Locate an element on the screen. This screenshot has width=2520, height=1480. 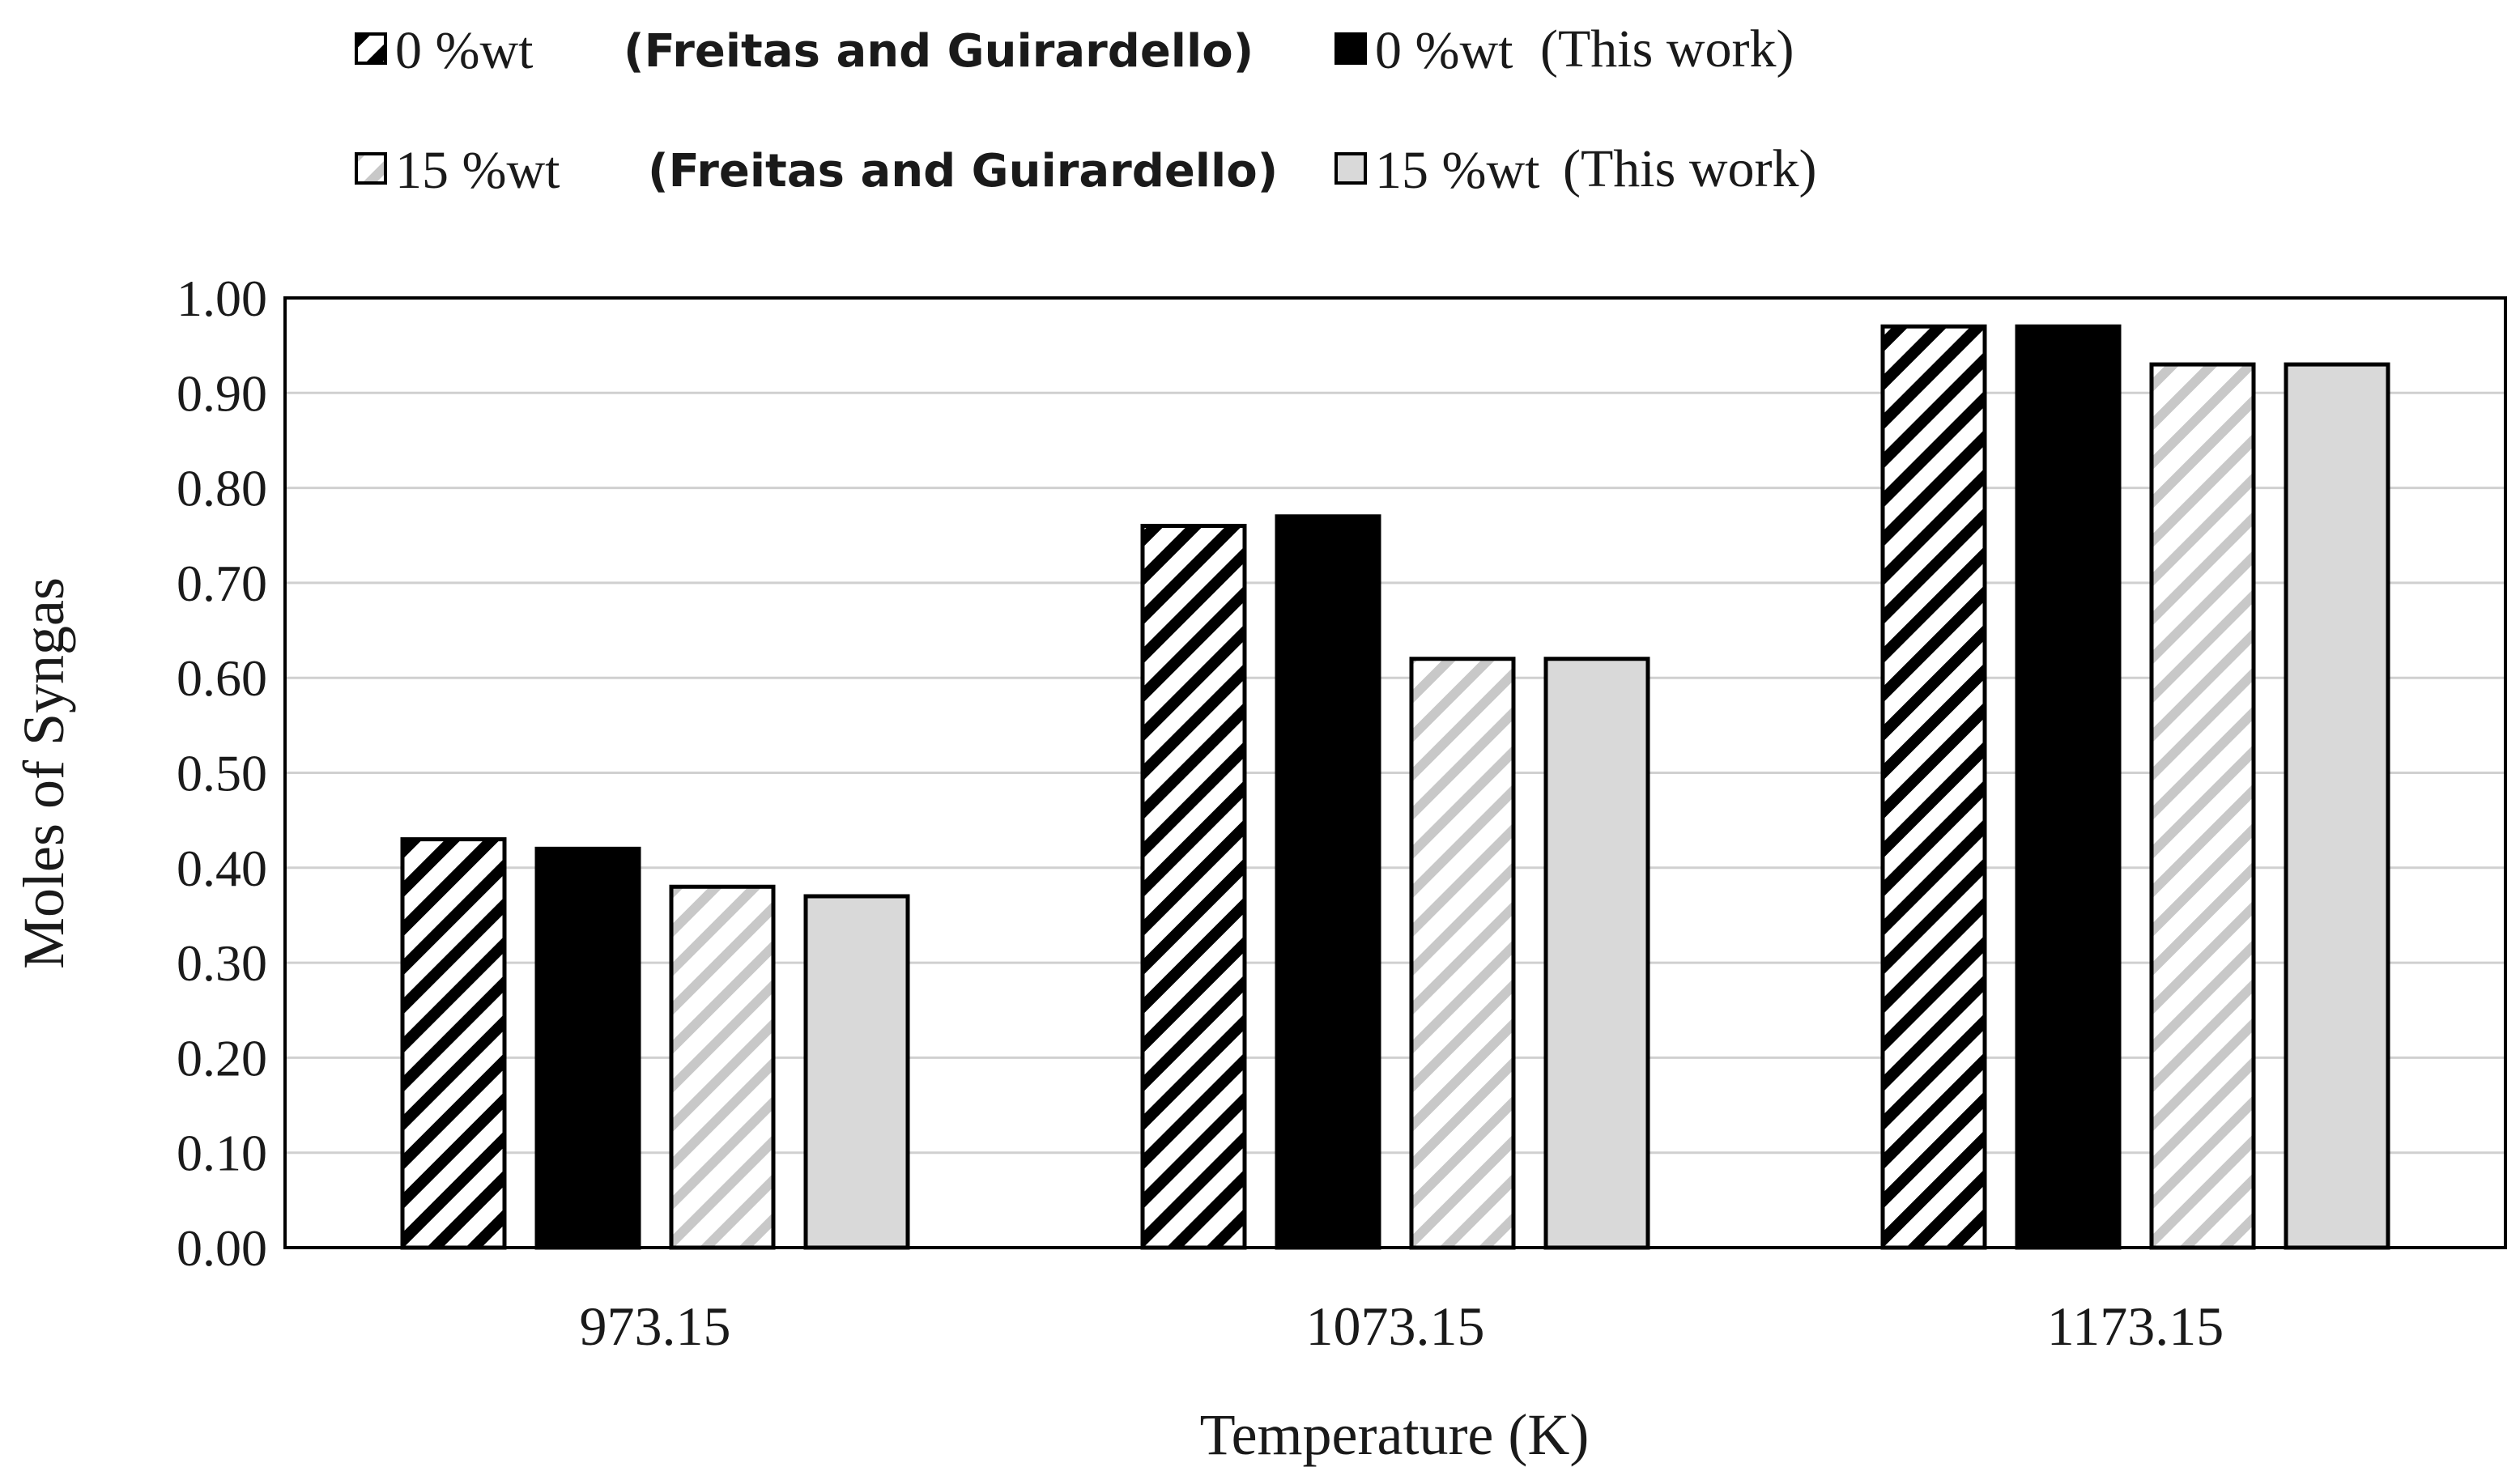
x-tick-label: 1073.15 is located at coordinates (1396, 1326).